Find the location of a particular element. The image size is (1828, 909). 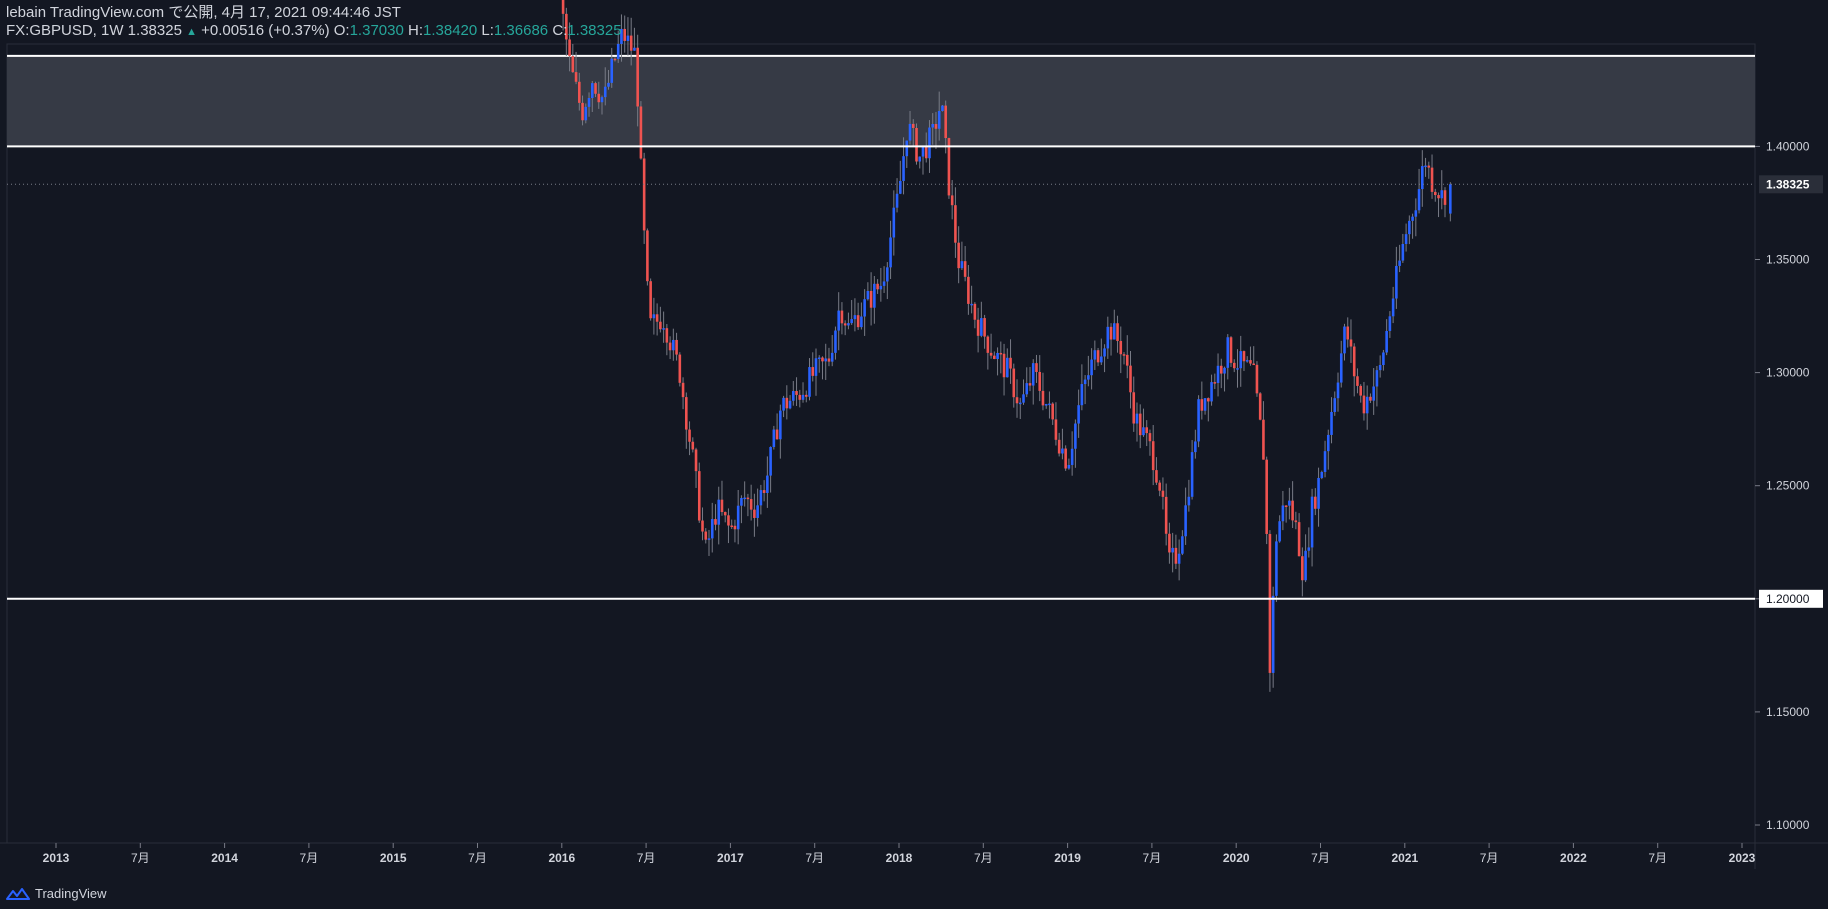

last-price-tag-text: 1.38325 is located at coordinates (1788, 184).